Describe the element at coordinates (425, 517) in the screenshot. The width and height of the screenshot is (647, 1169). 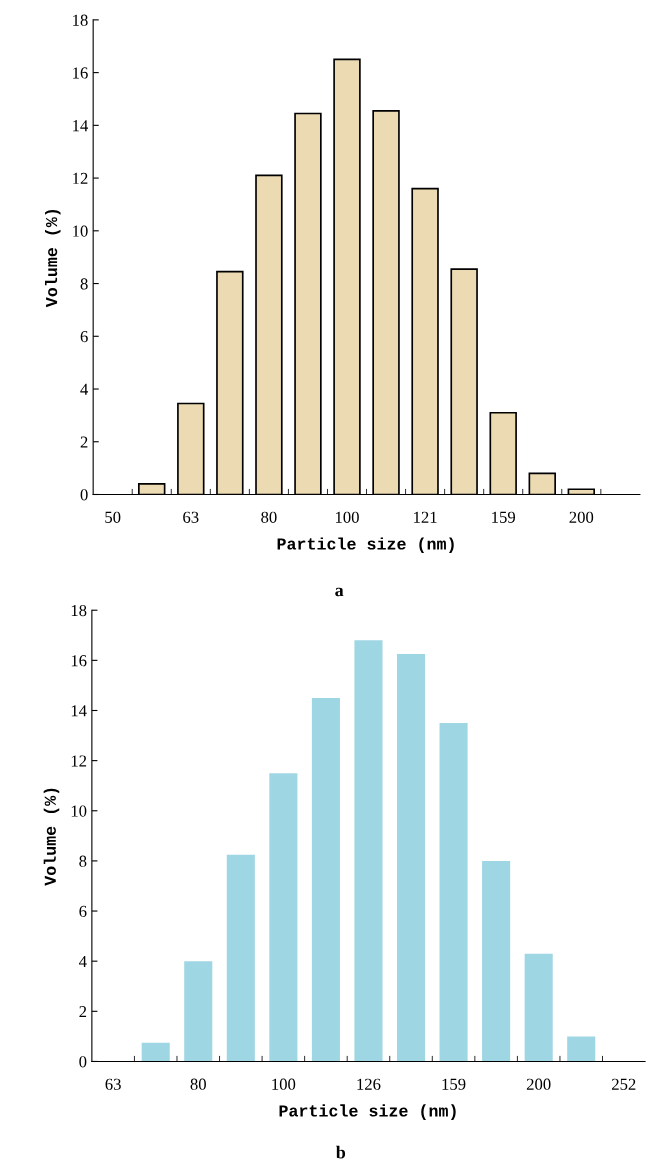
I see `x-tick-label: 121` at that location.